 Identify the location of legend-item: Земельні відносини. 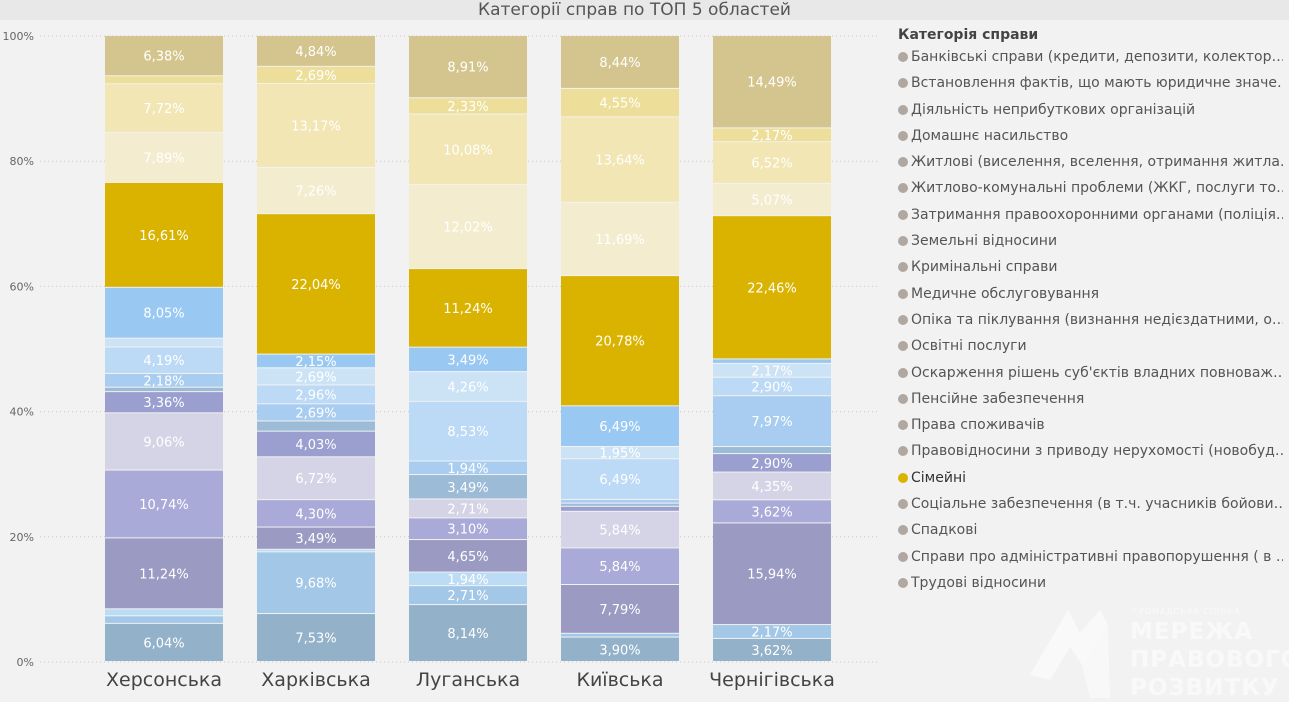
(1090, 241).